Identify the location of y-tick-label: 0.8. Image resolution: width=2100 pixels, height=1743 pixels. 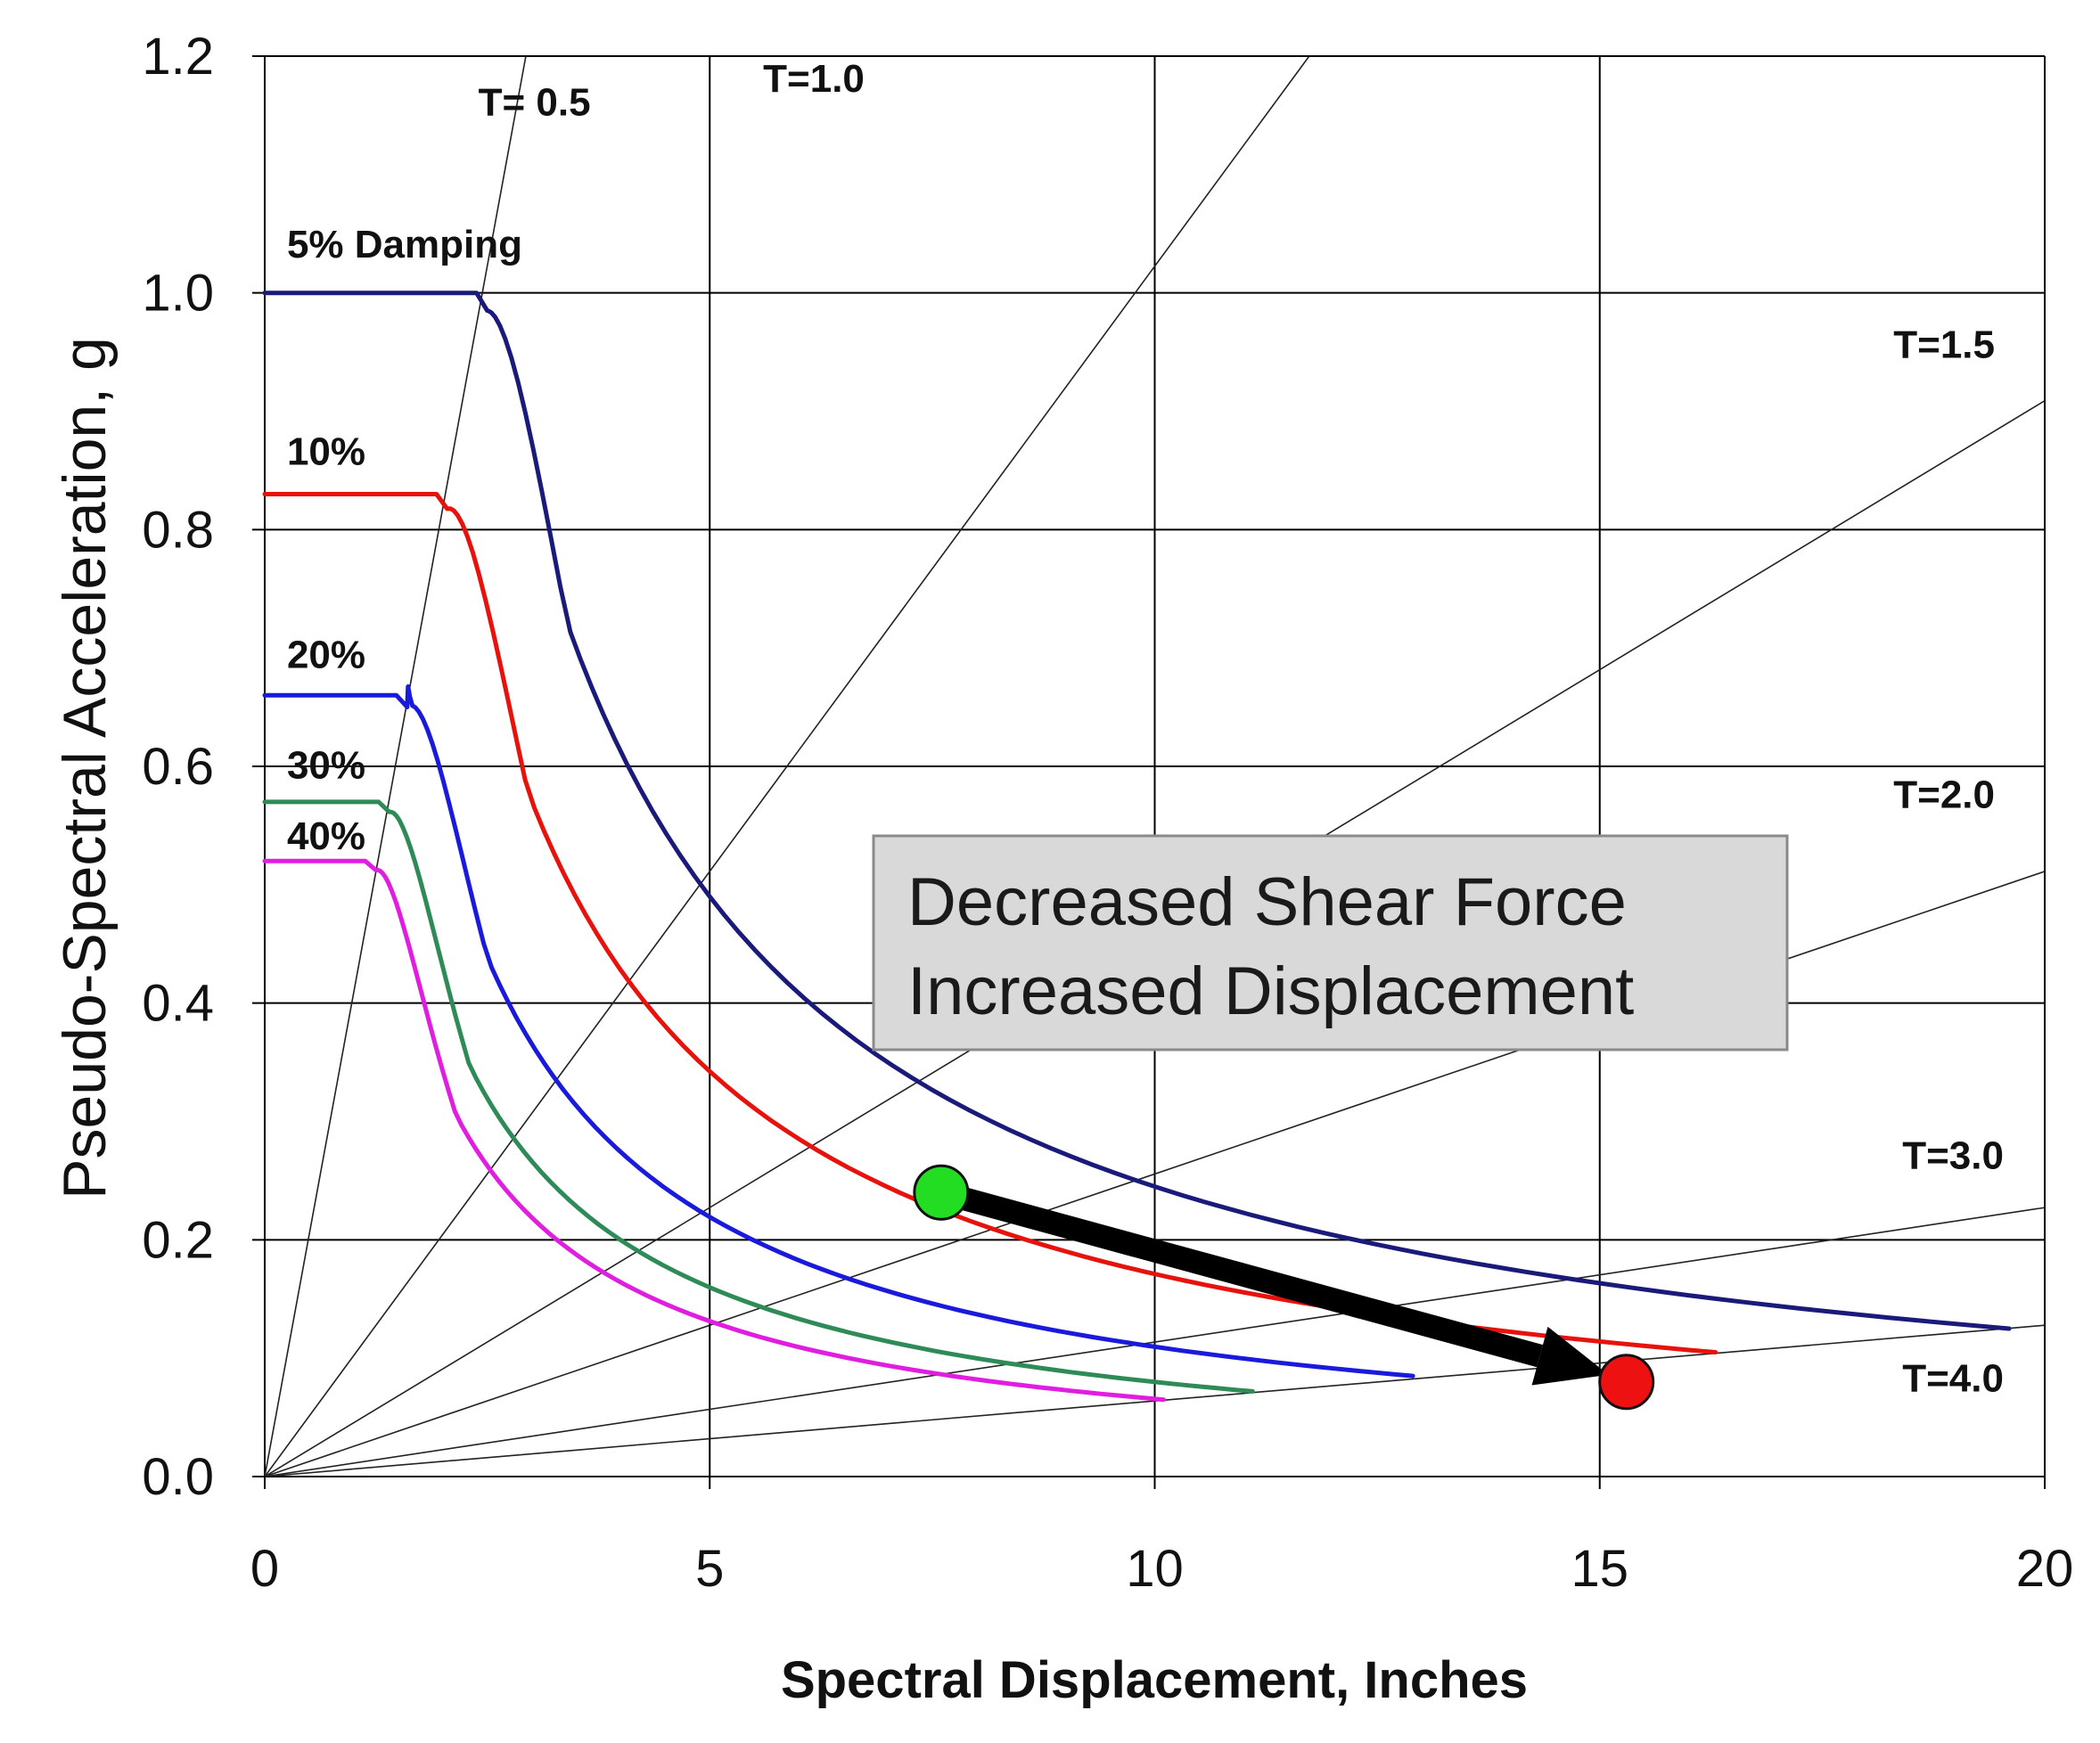
(178, 530).